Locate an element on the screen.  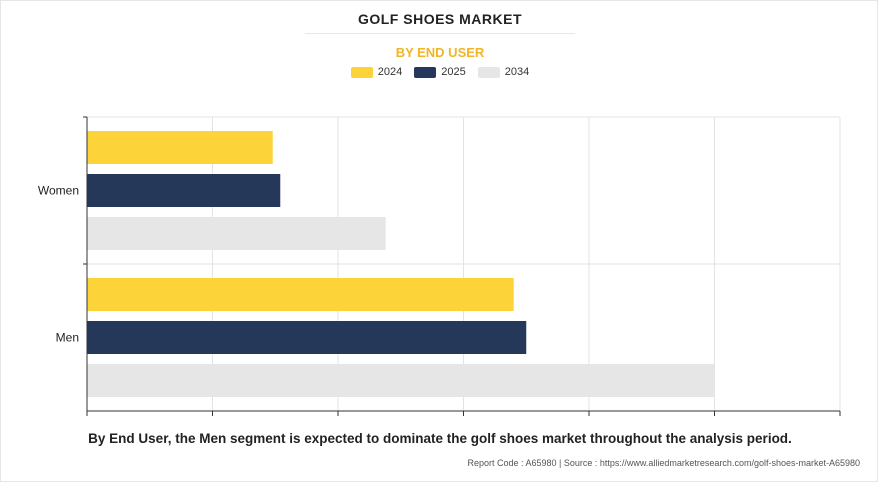
y-tick-label-men: Men is located at coordinates (67, 338).